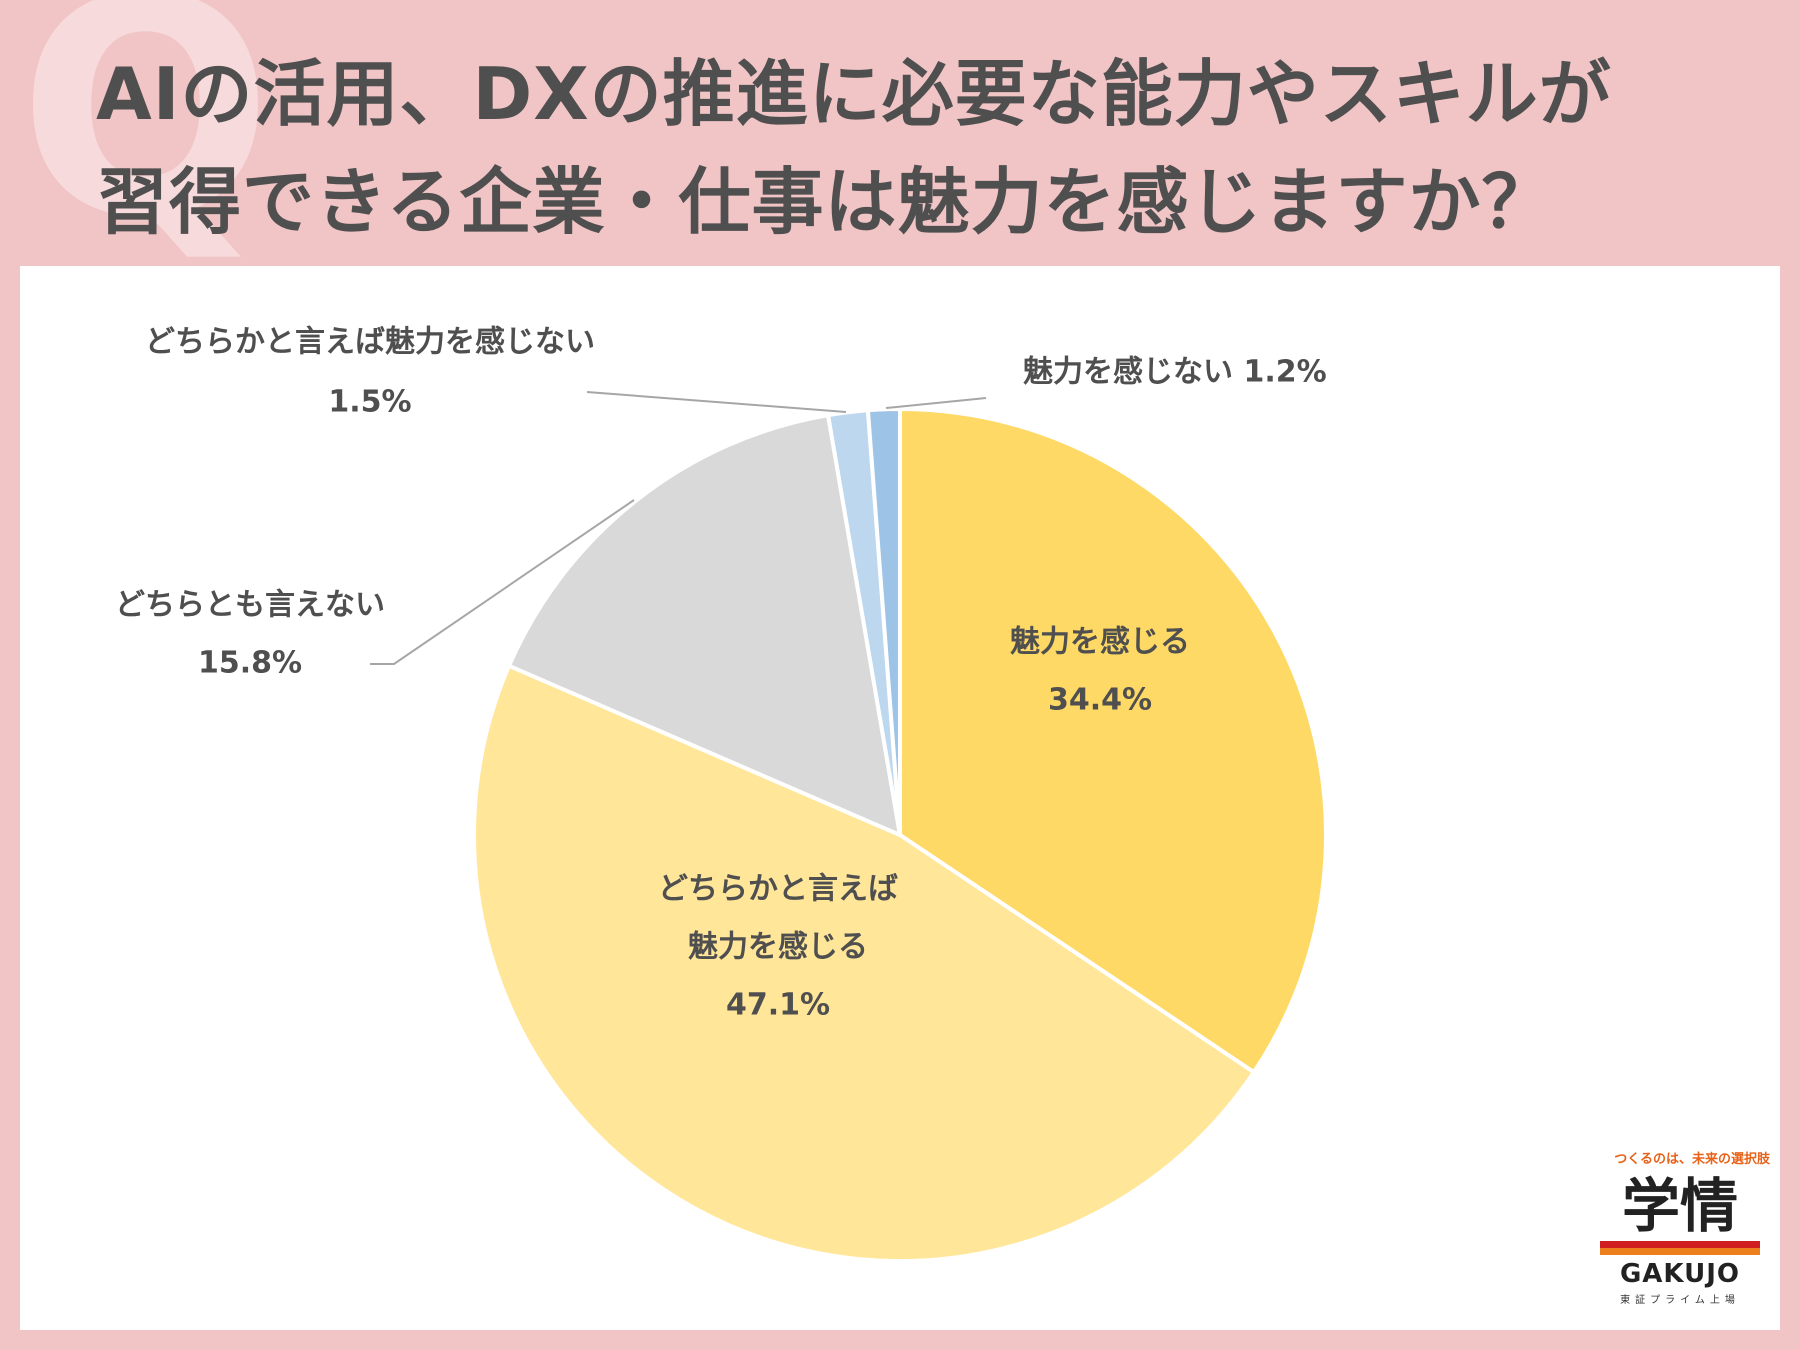  I want to click on slice-label-2: 魅力を感じる, so click(778, 947).